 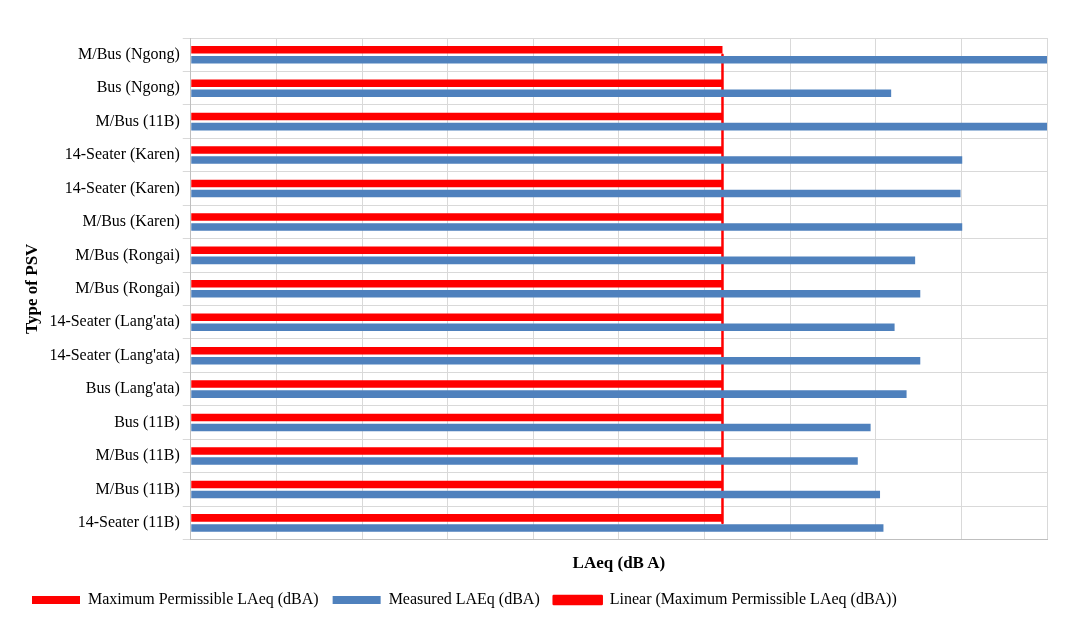 What do you see at coordinates (128, 522) in the screenshot?
I see `y-tick-label: 14-Seater (11B)` at bounding box center [128, 522].